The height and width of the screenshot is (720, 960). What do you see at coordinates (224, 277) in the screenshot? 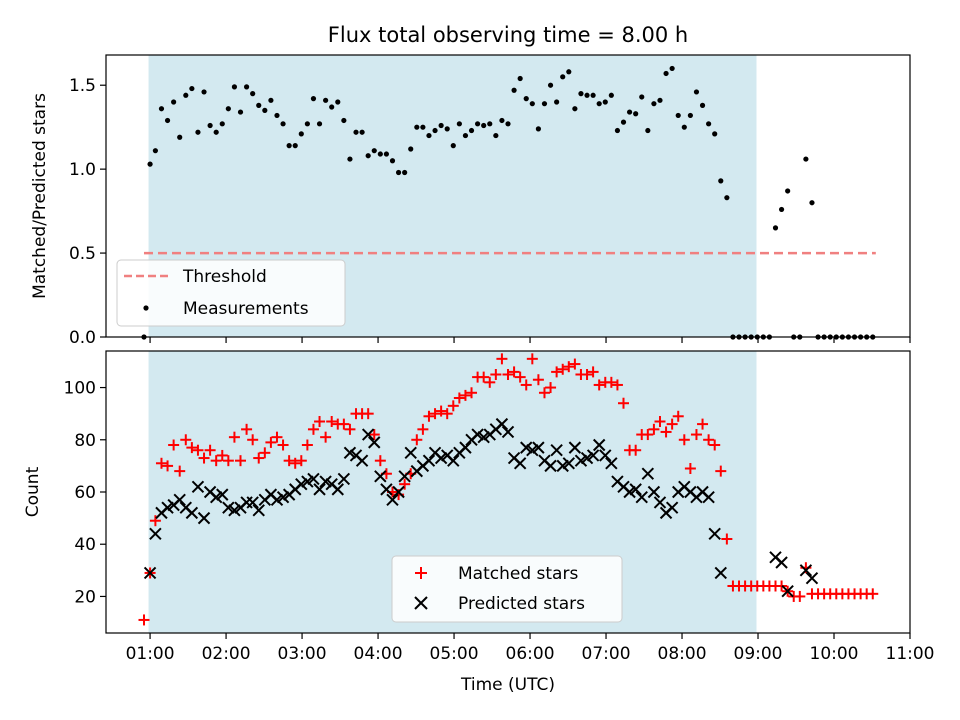
I see `threshold-legend-label: Threshold` at bounding box center [224, 277].